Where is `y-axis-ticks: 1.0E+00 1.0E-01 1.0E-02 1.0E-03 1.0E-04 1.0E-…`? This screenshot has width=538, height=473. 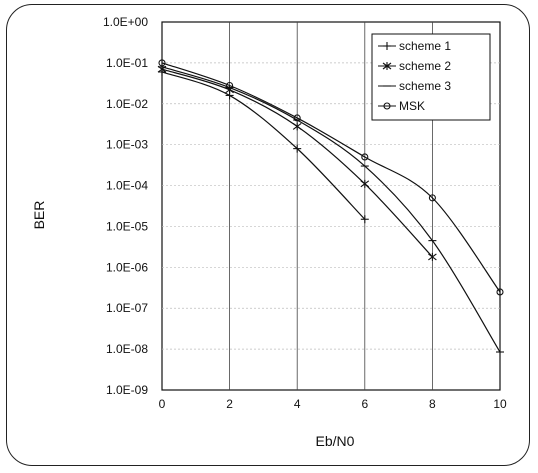
y-axis-ticks: 1.0E+00 1.0E-01 1.0E-02 1.0E-03 1.0E-04 1.0E-… is located at coordinates (125, 206).